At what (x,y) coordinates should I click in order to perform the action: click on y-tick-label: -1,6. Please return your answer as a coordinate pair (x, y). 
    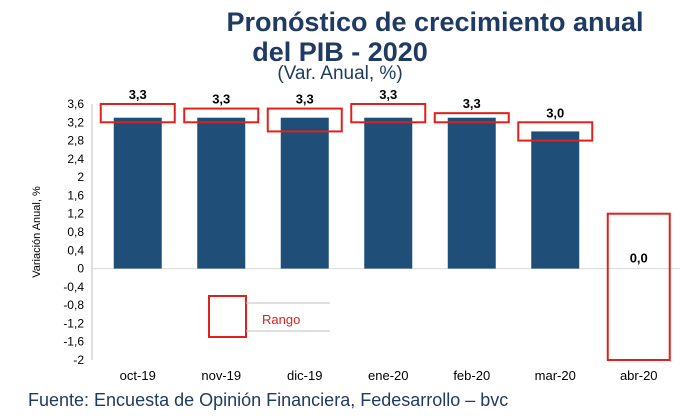
    Looking at the image, I should click on (73, 342).